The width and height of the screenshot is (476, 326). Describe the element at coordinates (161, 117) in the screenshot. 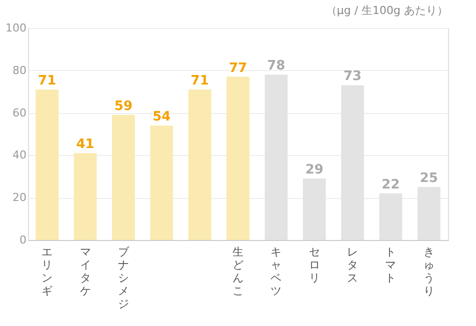

I see `data-label: 54` at that location.